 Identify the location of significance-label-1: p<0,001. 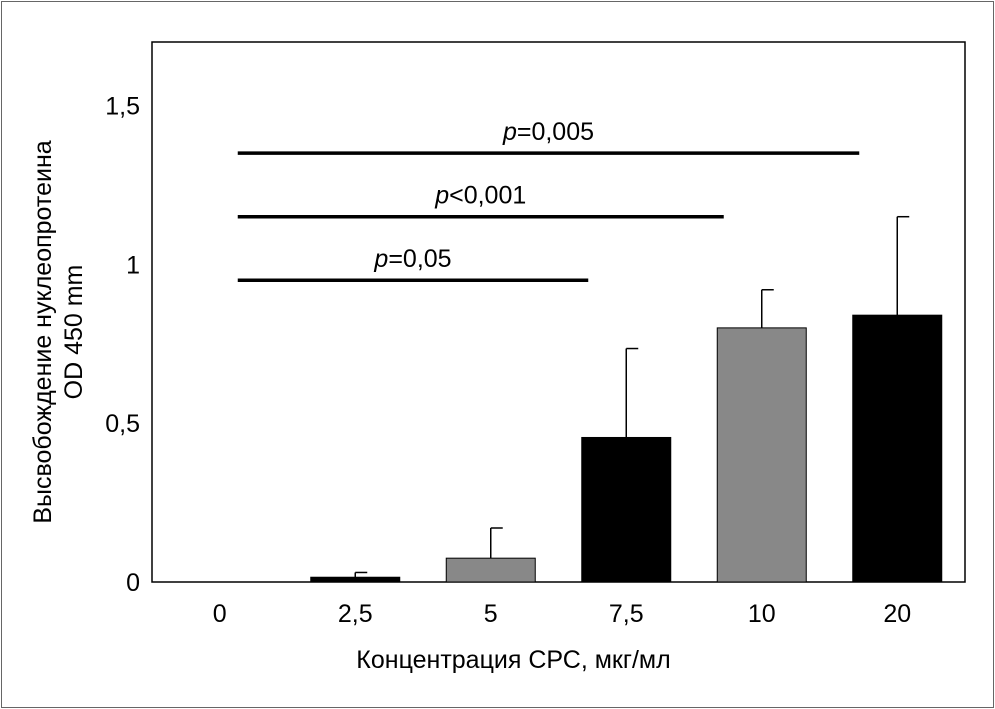
(480, 196).